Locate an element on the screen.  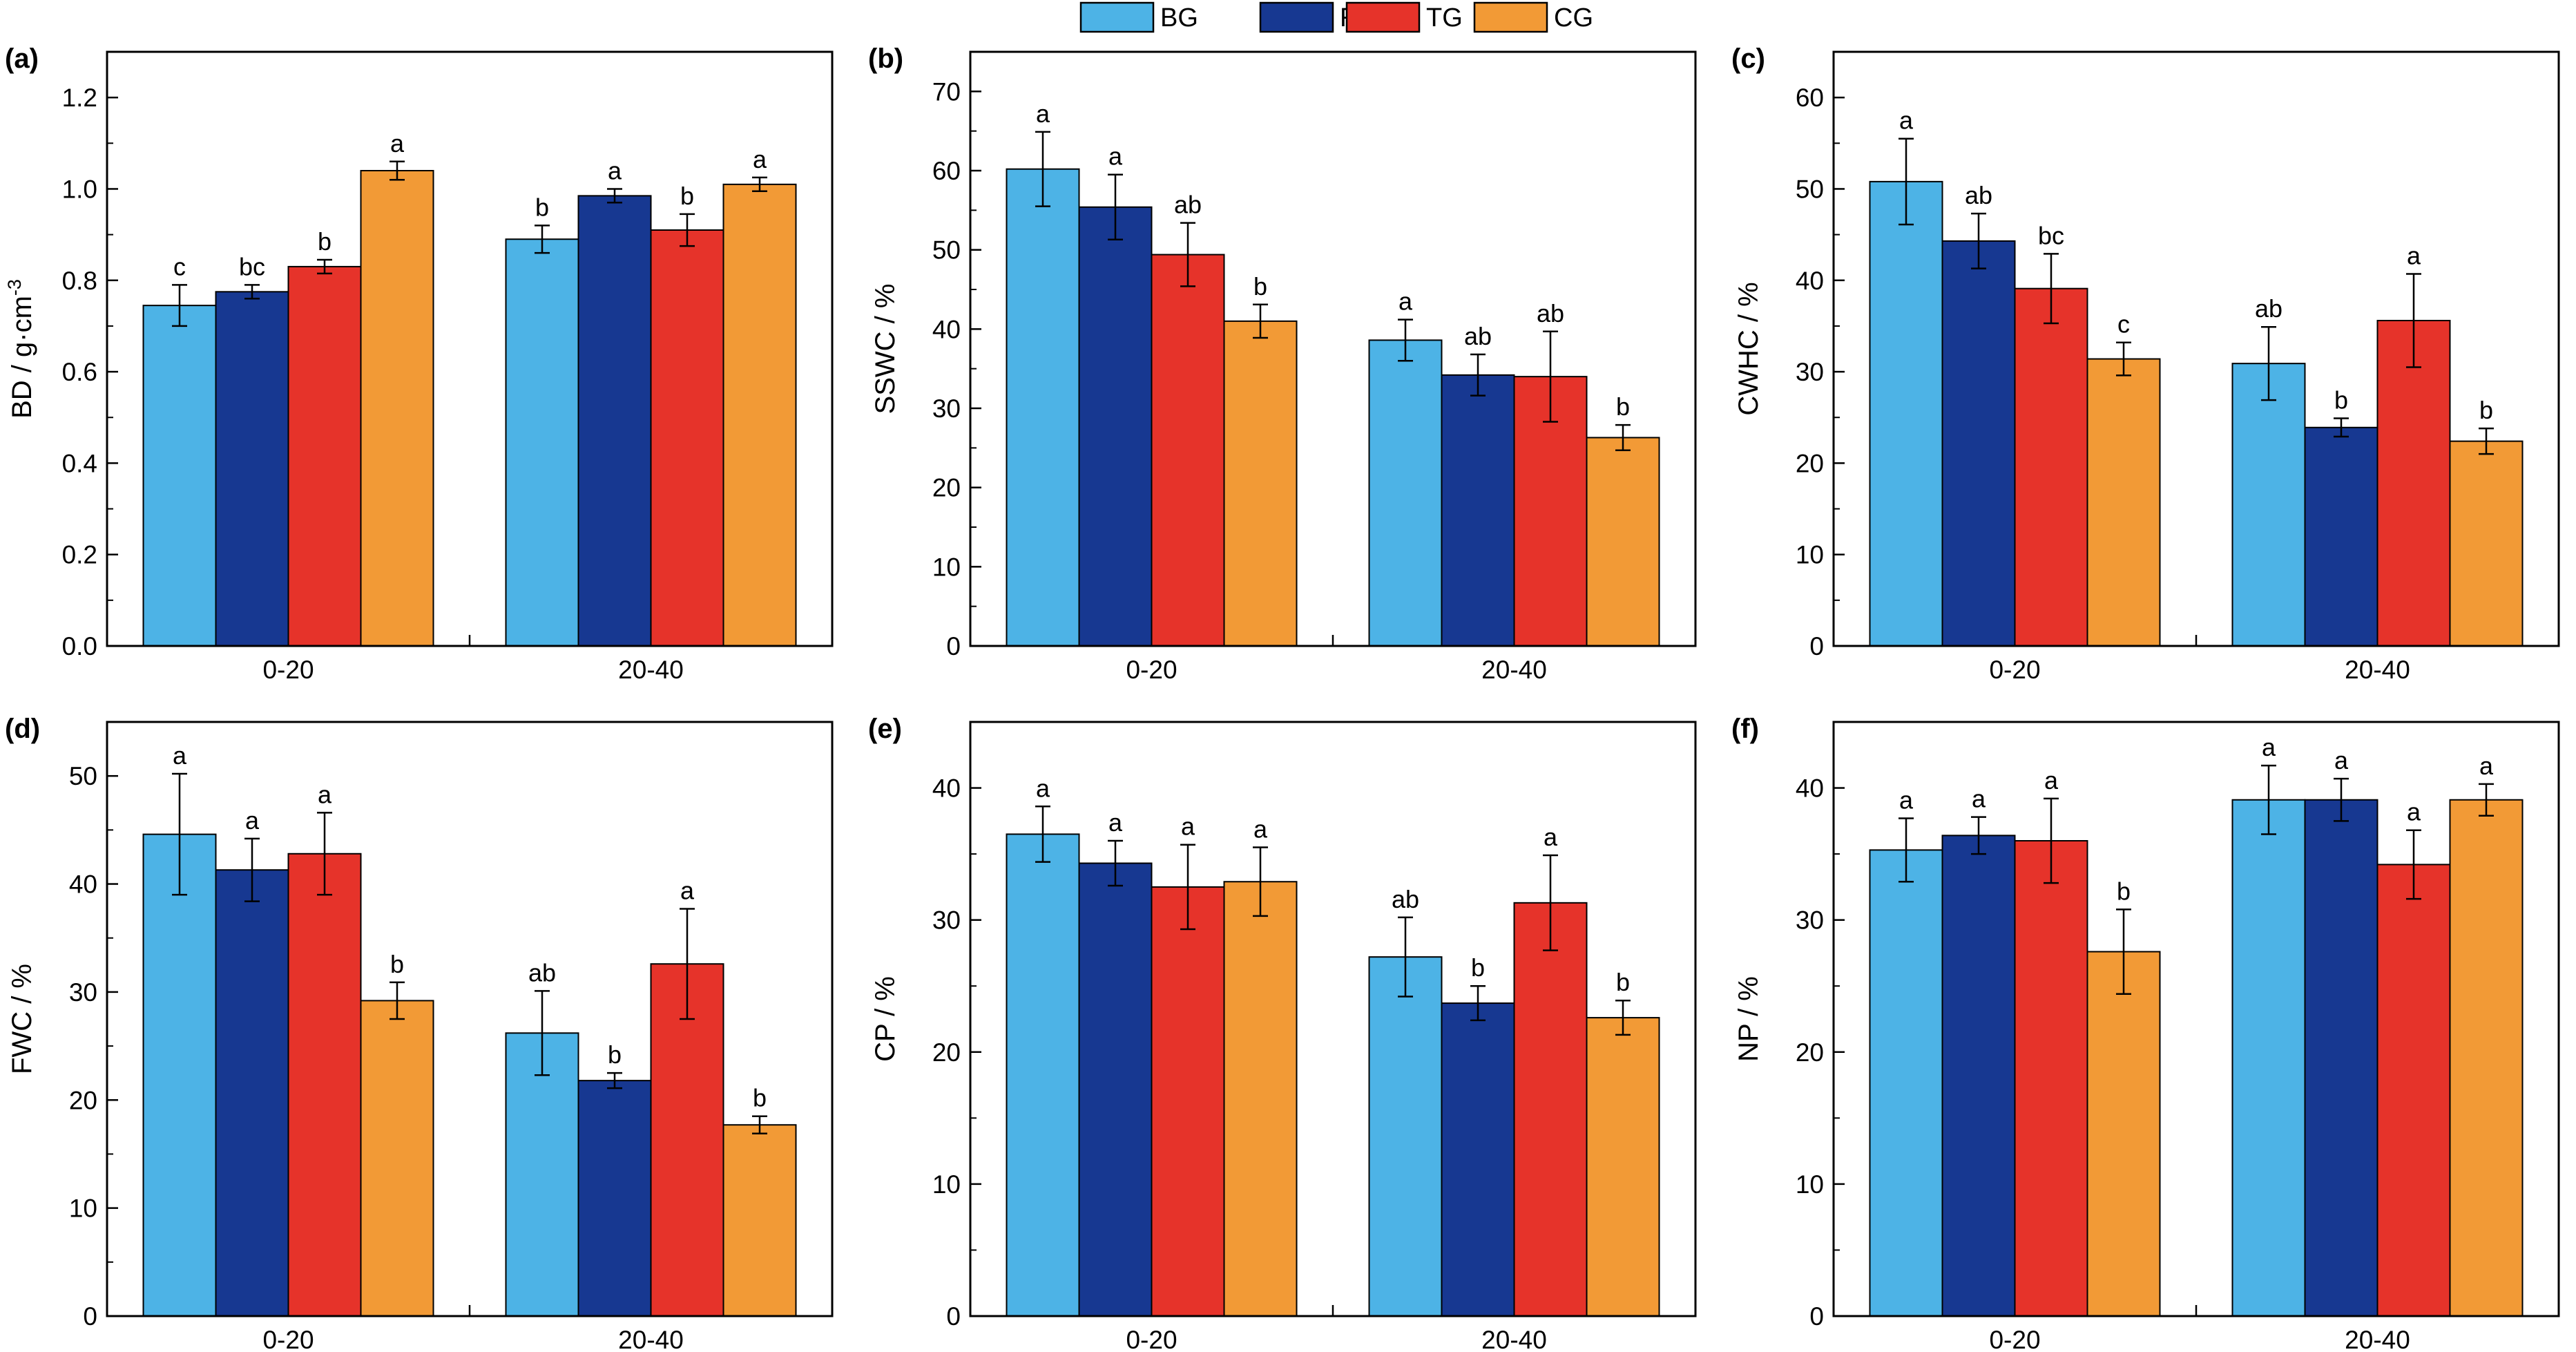
y-tick-label-c: 60 is located at coordinates (1810, 98).